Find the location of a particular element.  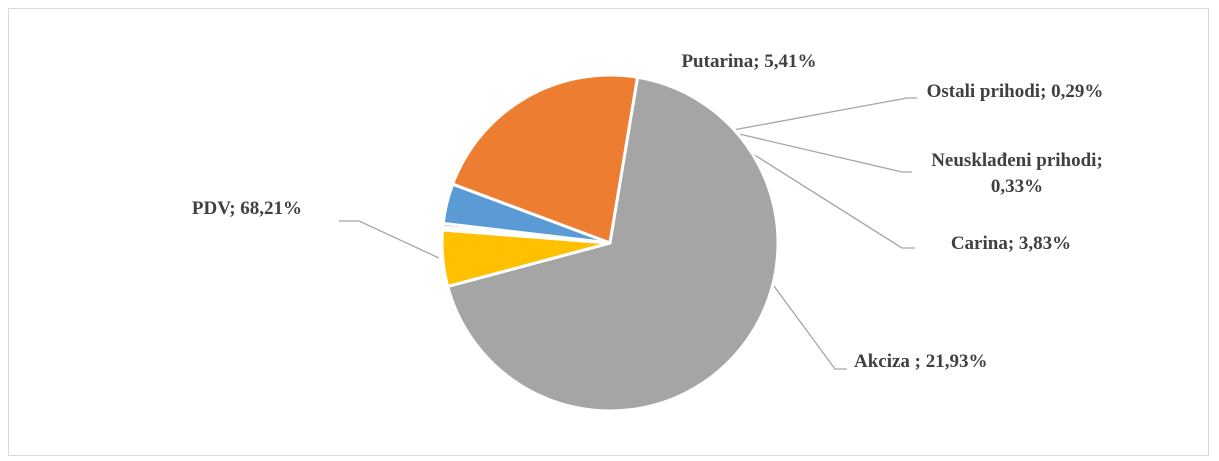

data-label-3: Putarina; 5,41% is located at coordinates (748, 61).